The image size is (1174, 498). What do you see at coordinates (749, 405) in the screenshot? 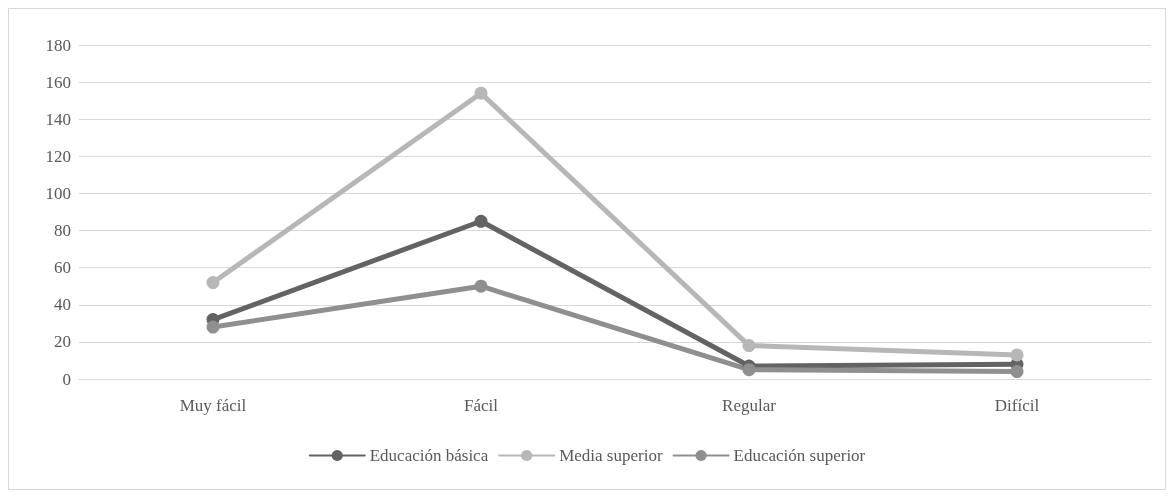
I see `x-tick-label: Regular` at bounding box center [749, 405].